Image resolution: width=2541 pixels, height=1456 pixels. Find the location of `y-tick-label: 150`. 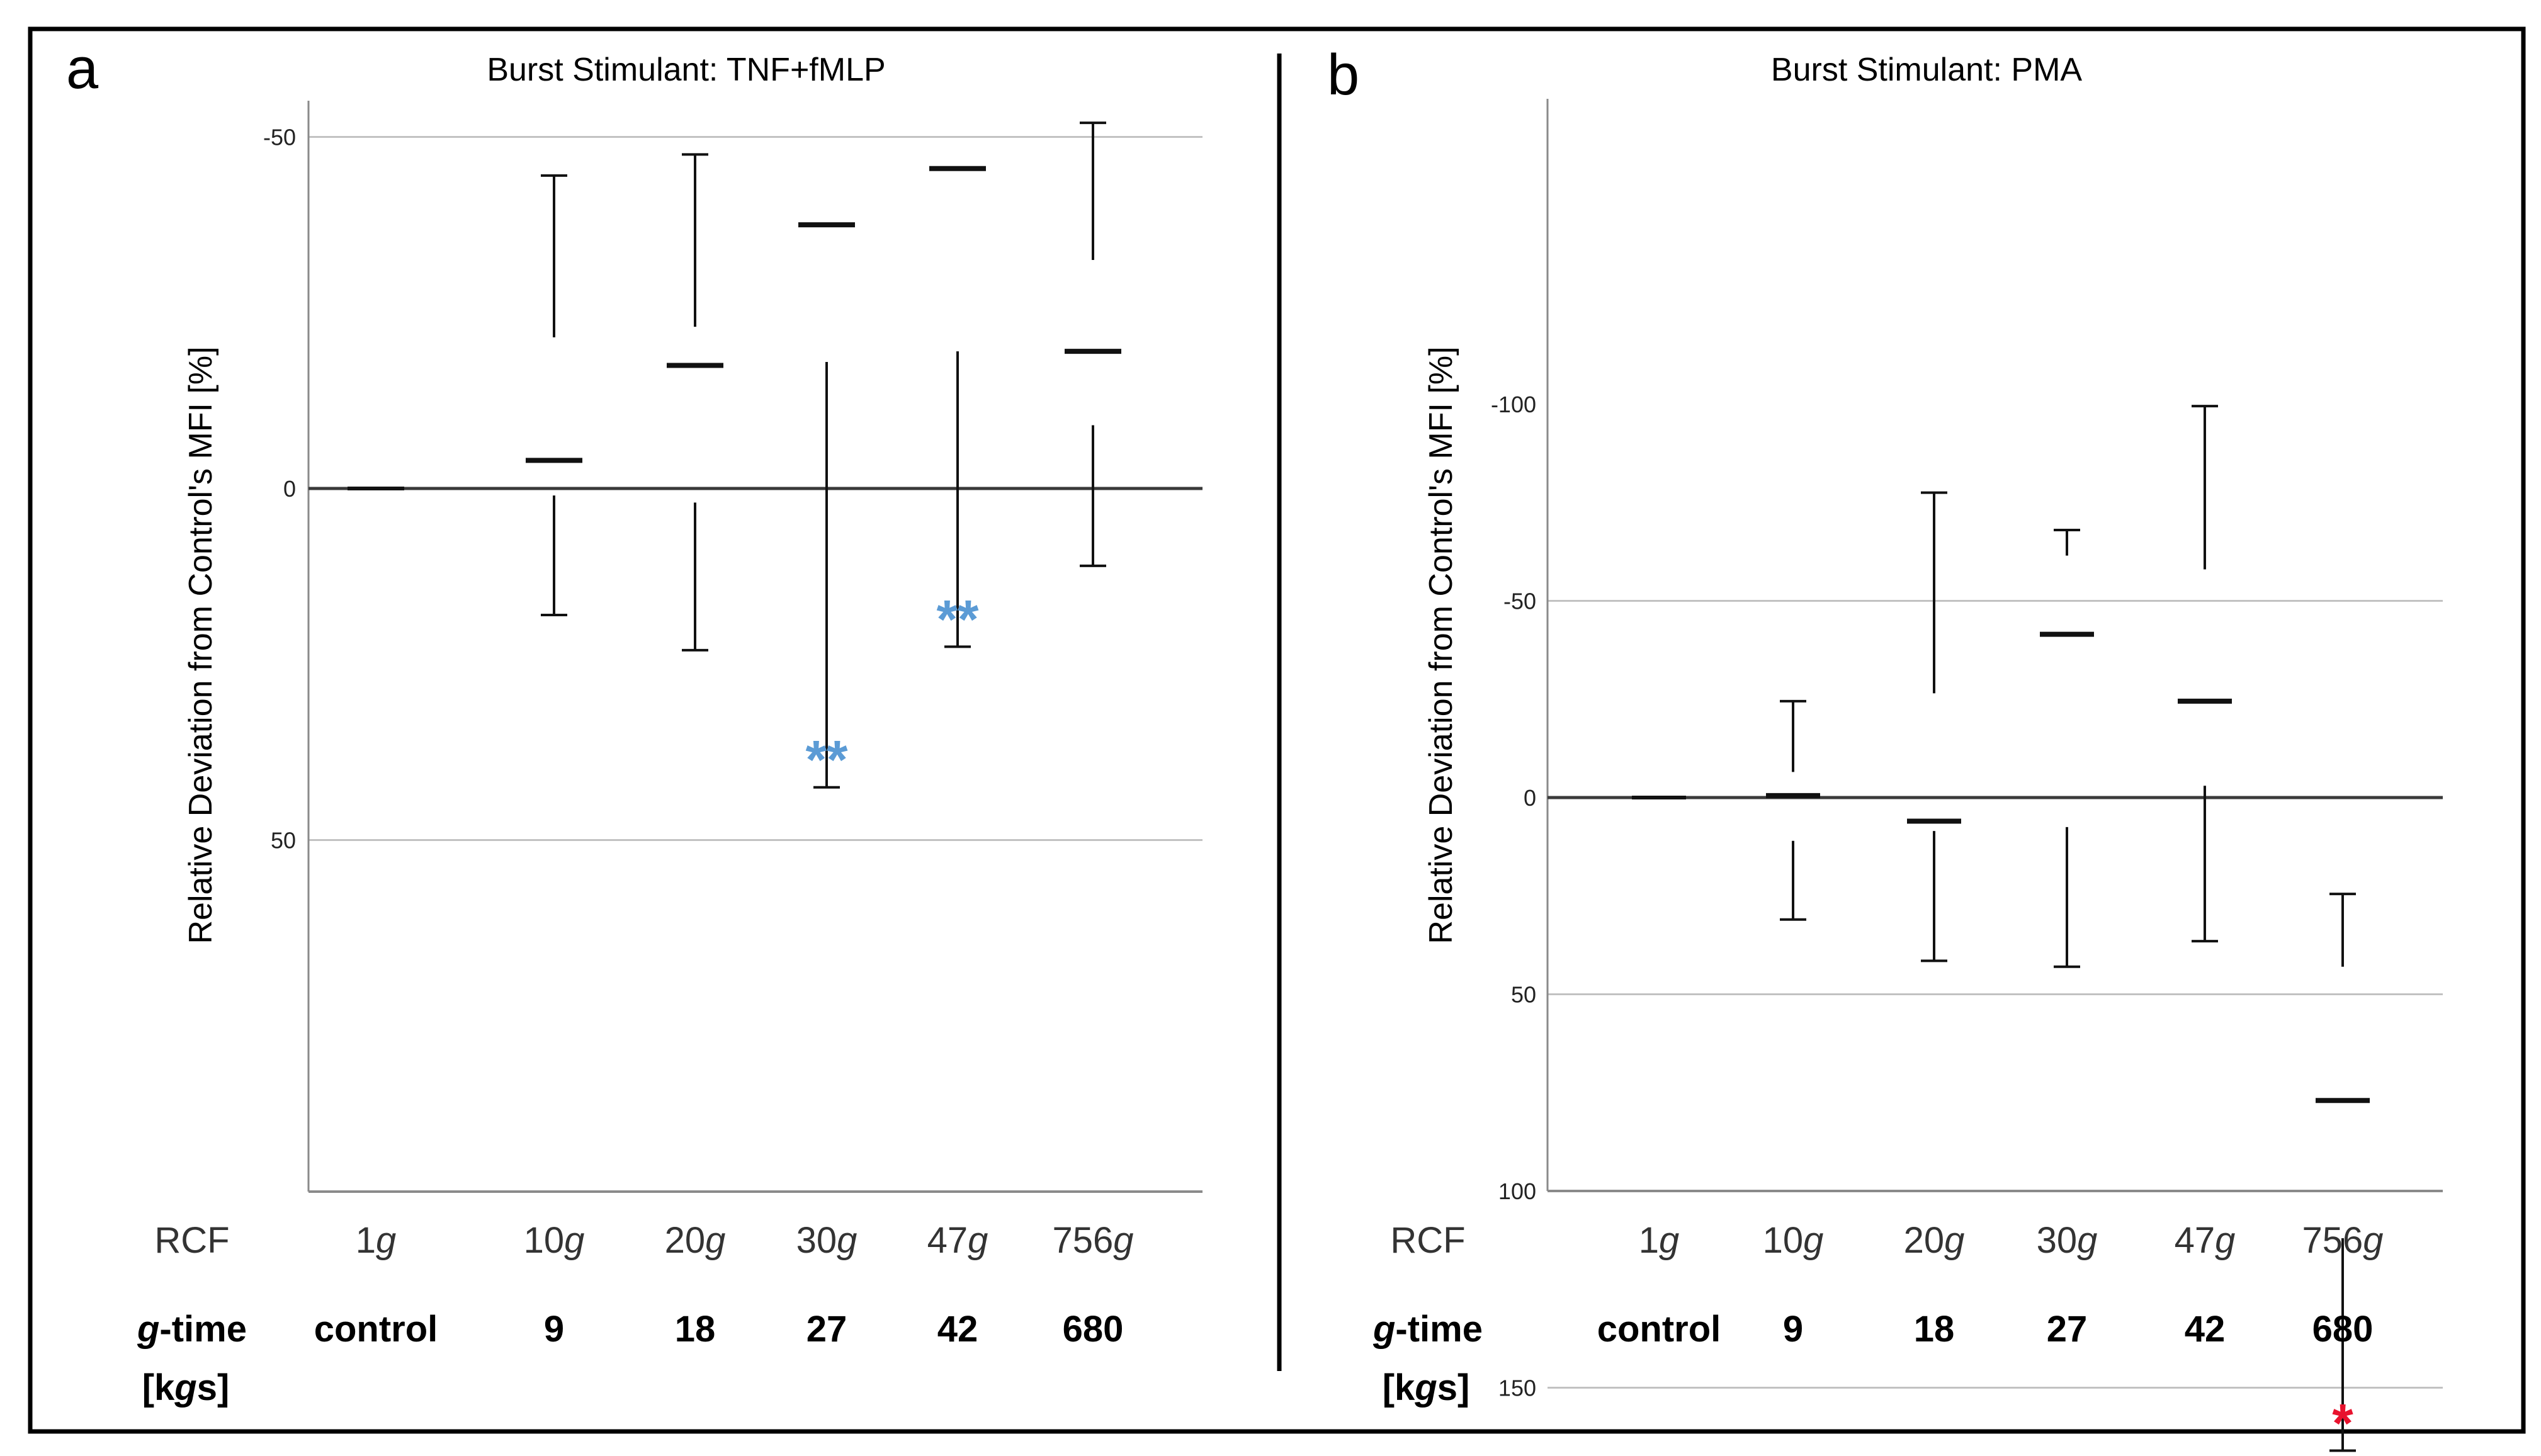

y-tick-label: 150 is located at coordinates (1517, 1388).